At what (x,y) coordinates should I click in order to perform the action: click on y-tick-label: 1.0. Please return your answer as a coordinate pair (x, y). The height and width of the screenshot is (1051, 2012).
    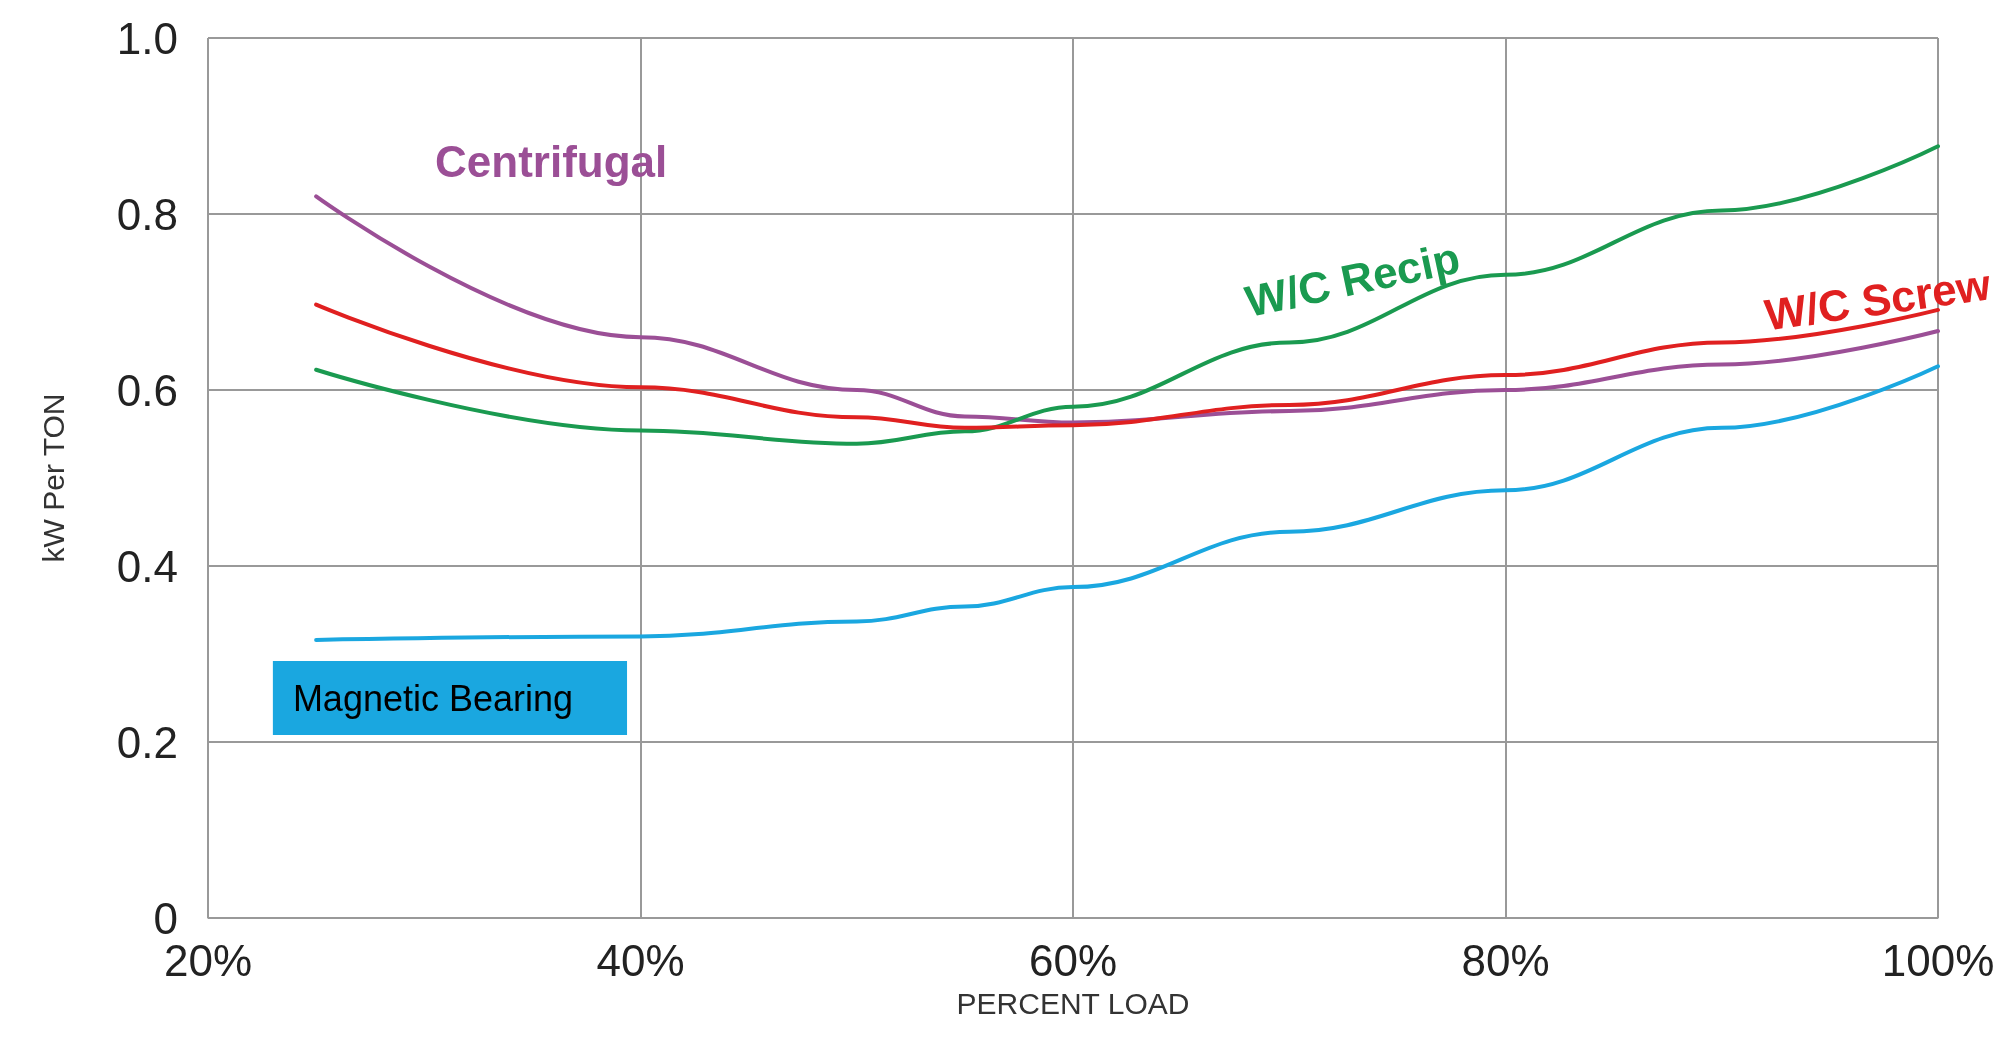
    Looking at the image, I should click on (147, 38).